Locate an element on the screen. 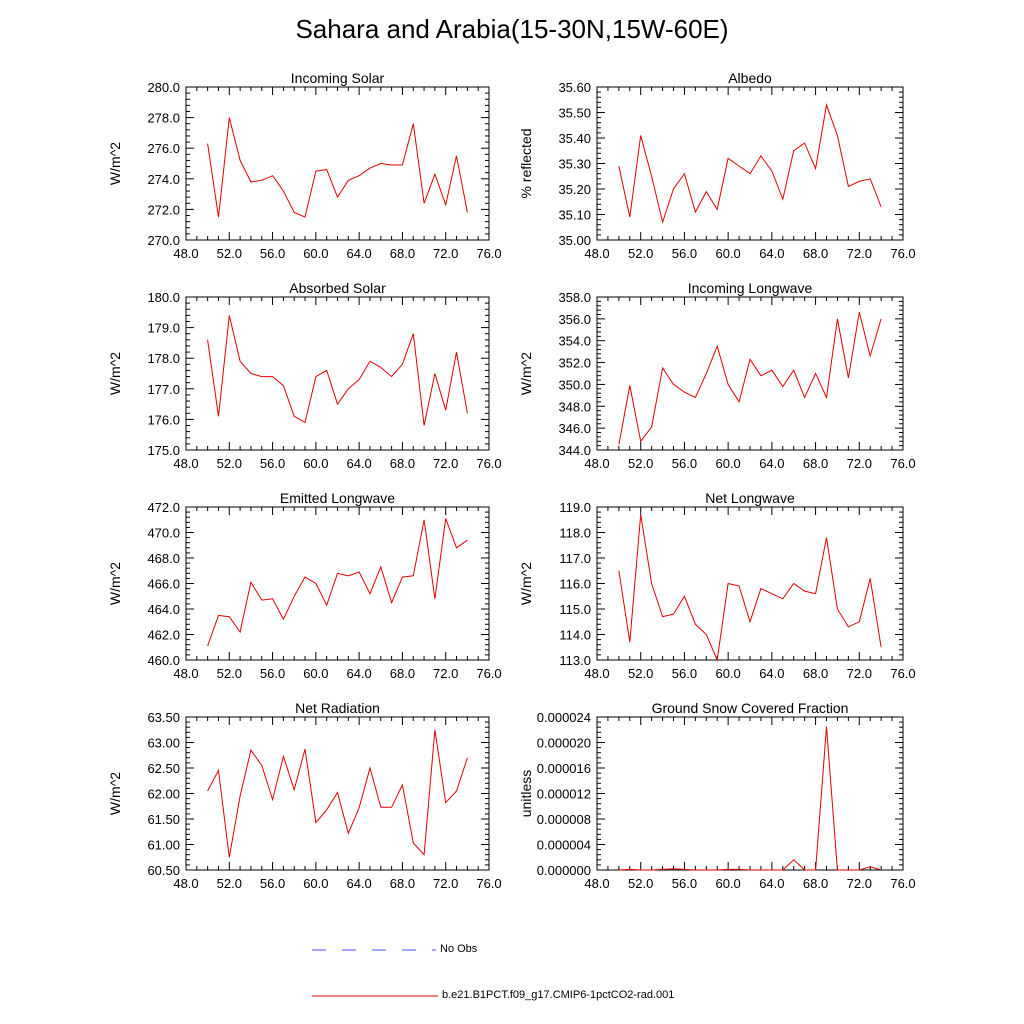 This screenshot has width=1024, height=1024. y-tick-label: 274.0 is located at coordinates (163, 179).